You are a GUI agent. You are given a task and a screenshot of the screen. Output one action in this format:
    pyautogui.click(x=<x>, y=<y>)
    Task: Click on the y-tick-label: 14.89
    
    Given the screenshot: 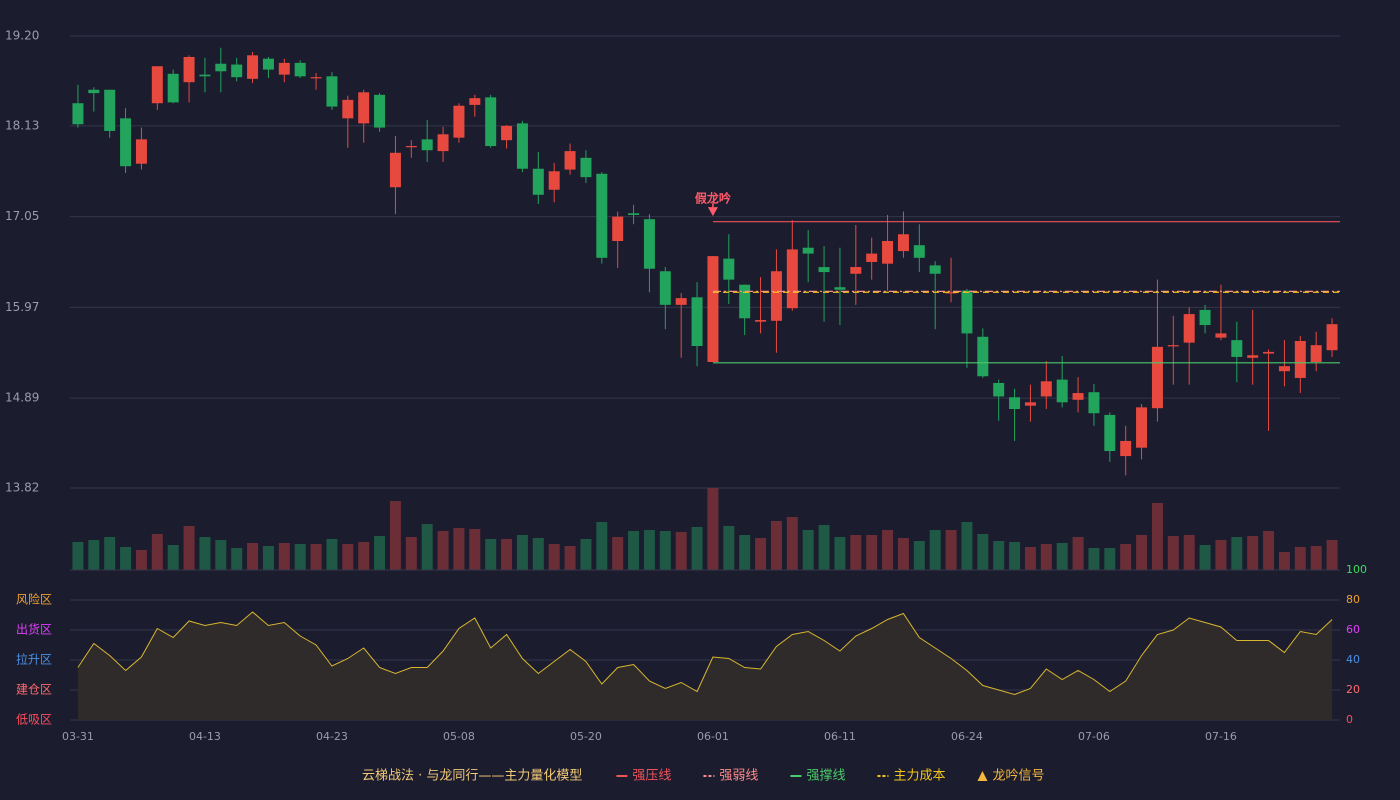 What is the action you would take?
    pyautogui.click(x=22, y=398)
    